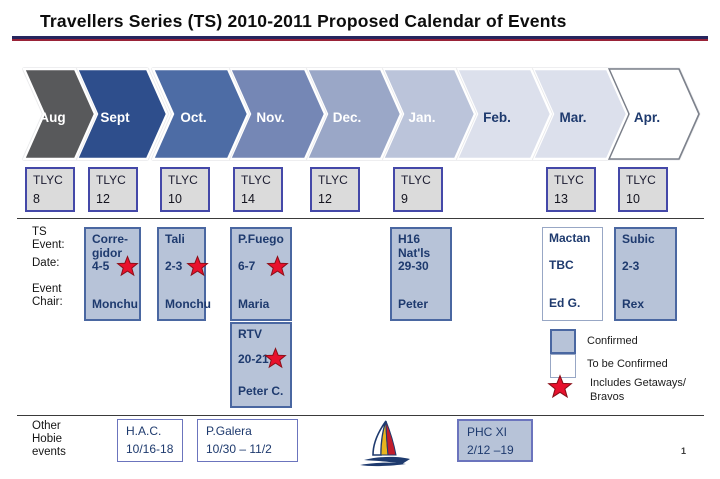 The image size is (720, 479). What do you see at coordinates (261, 365) in the screenshot?
I see `event-card-rtv: RTV 20-21 Peter C.` at bounding box center [261, 365].